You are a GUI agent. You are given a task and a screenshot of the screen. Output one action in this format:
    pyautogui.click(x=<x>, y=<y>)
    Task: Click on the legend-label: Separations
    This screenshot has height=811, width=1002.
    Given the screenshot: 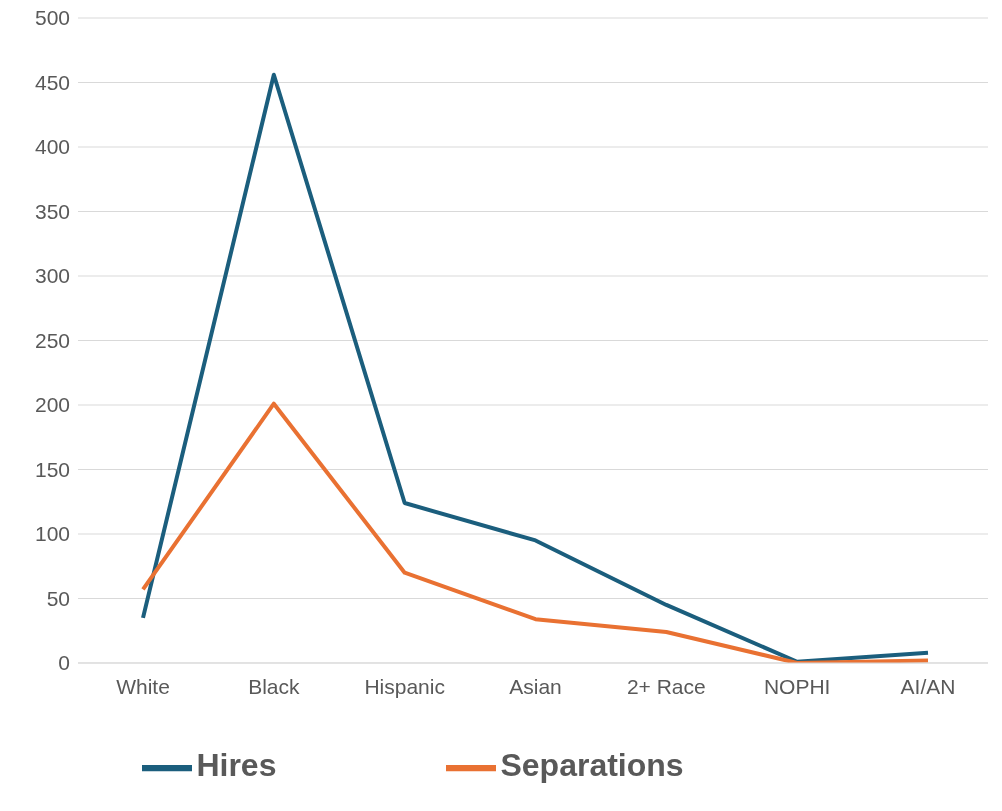 What is the action you would take?
    pyautogui.click(x=592, y=765)
    